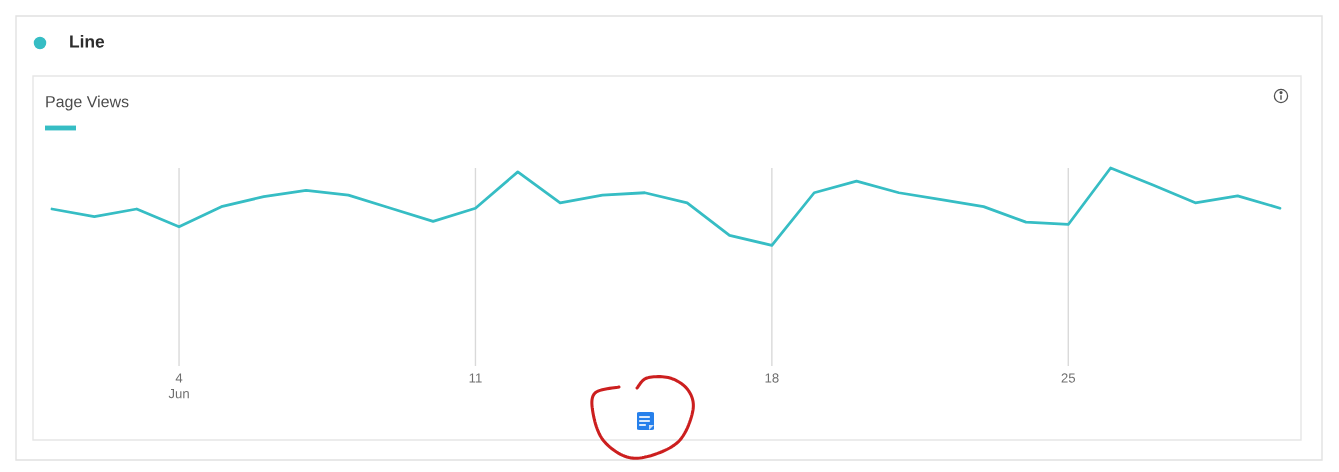 The width and height of the screenshot is (1339, 472). What do you see at coordinates (1068, 378) in the screenshot?
I see `x-tick-label: 25` at bounding box center [1068, 378].